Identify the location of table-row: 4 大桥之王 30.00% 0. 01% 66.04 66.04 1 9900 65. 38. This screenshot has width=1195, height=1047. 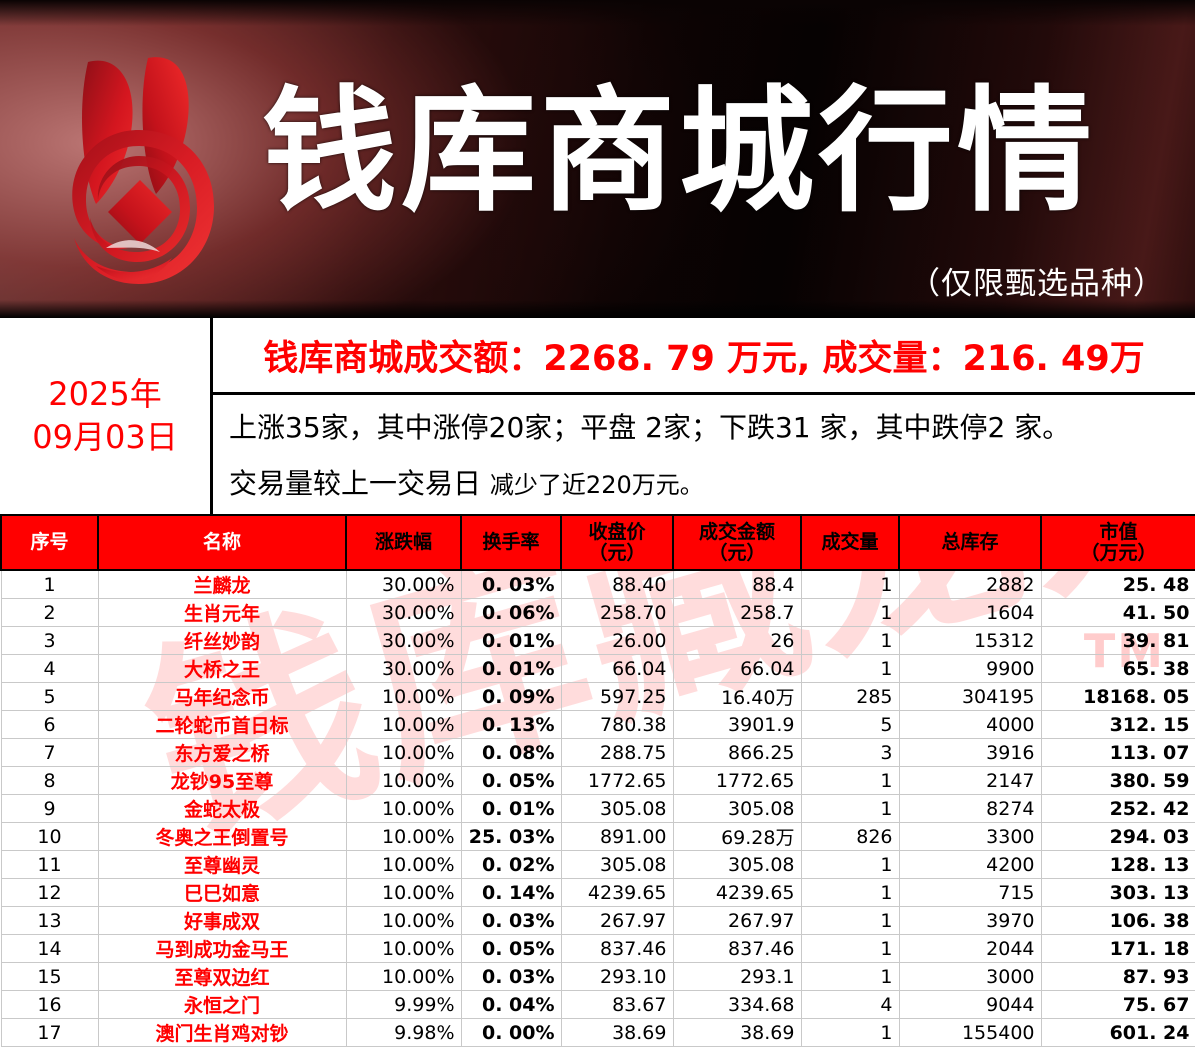
(597, 668).